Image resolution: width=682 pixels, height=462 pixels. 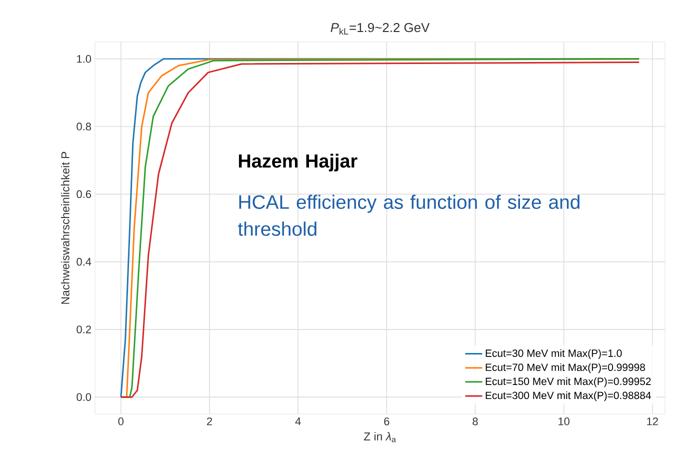 What do you see at coordinates (84, 194) in the screenshot?
I see `y-tick-label: 0.6` at bounding box center [84, 194].